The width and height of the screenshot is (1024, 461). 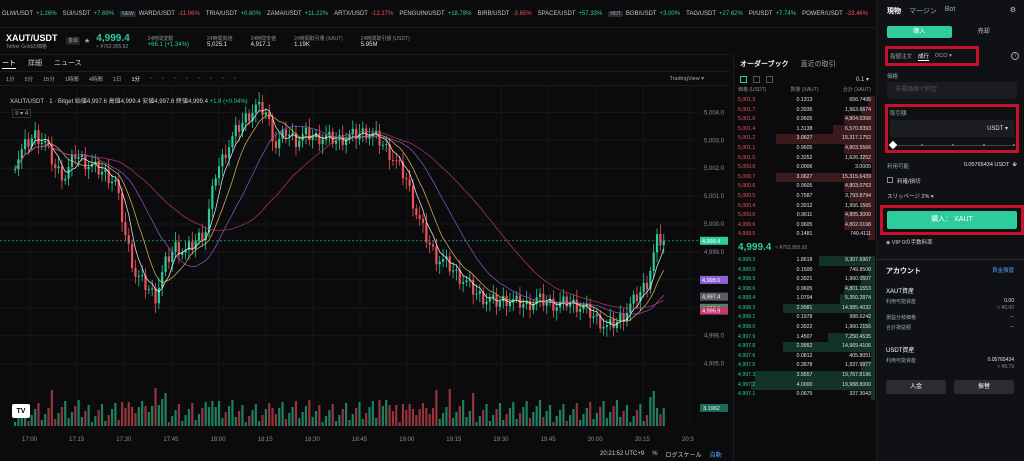 What do you see at coordinates (835, 14) in the screenshot?
I see `ticker-item: POWER/USDT -33.46%` at bounding box center [835, 14].